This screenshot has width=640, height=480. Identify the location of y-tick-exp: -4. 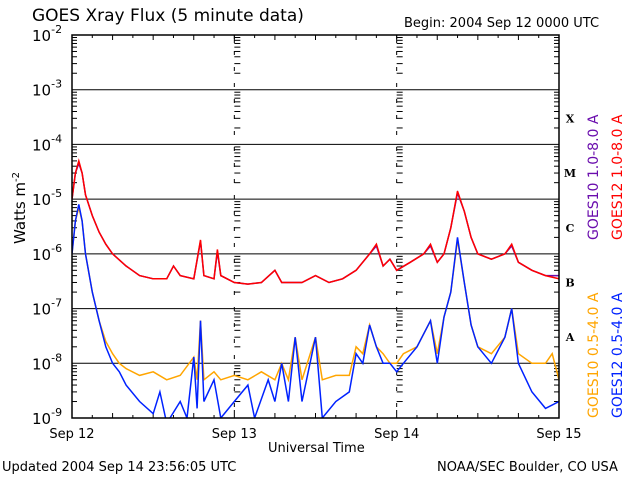
(56, 138).